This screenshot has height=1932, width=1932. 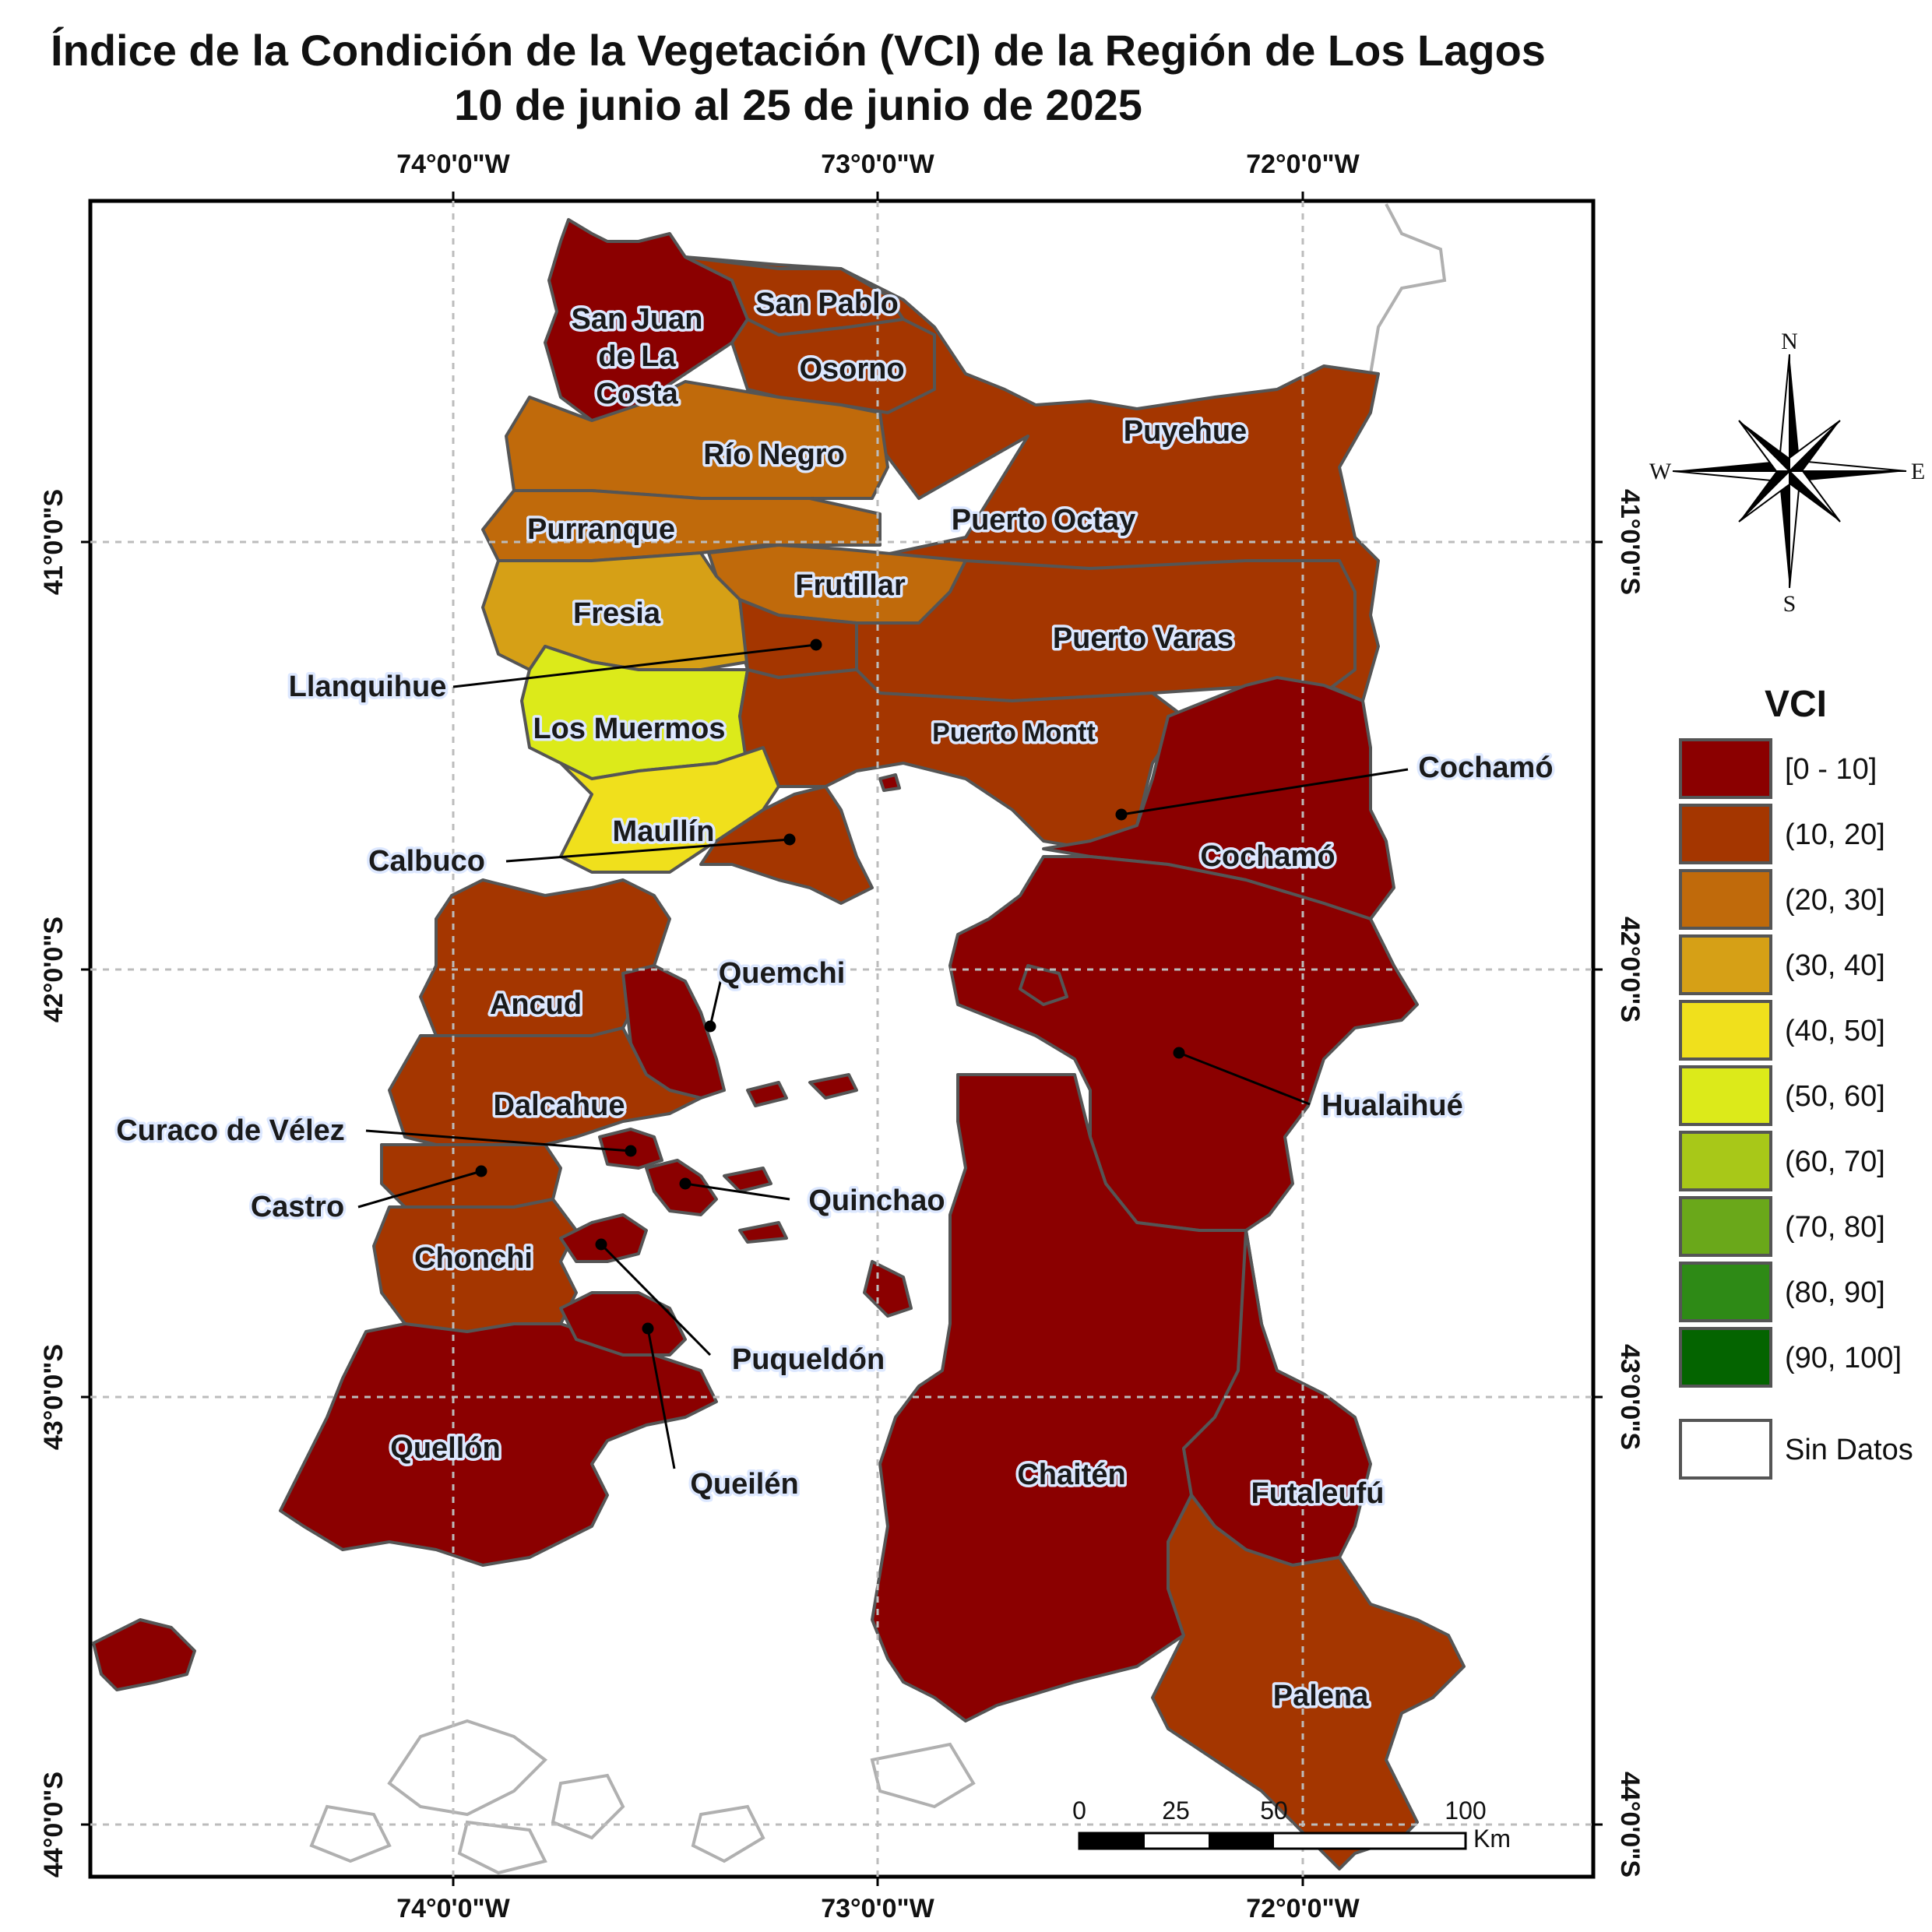 I want to click on region-castro, so click(x=471, y=1176).